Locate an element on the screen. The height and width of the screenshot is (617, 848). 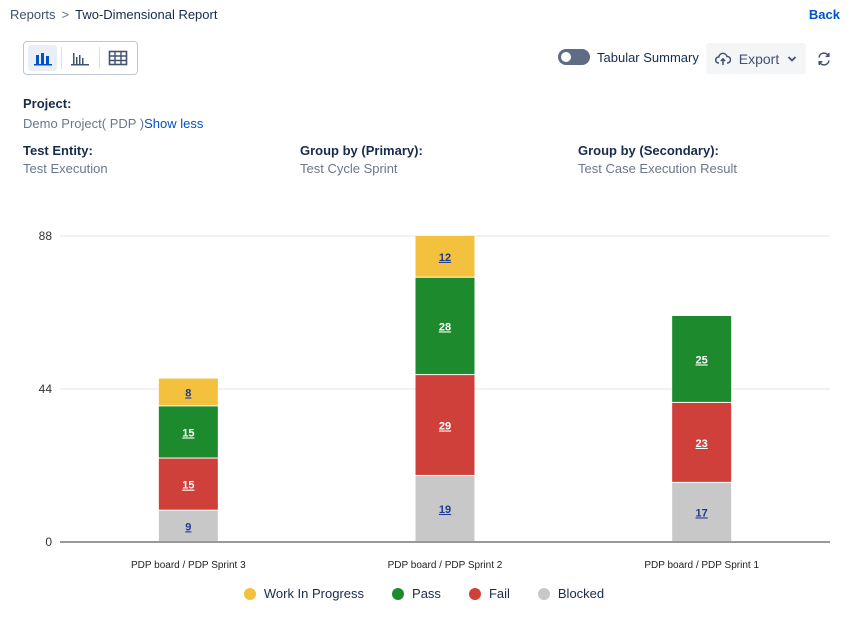
test-entity-label: Test Entity: is located at coordinates (58, 150).